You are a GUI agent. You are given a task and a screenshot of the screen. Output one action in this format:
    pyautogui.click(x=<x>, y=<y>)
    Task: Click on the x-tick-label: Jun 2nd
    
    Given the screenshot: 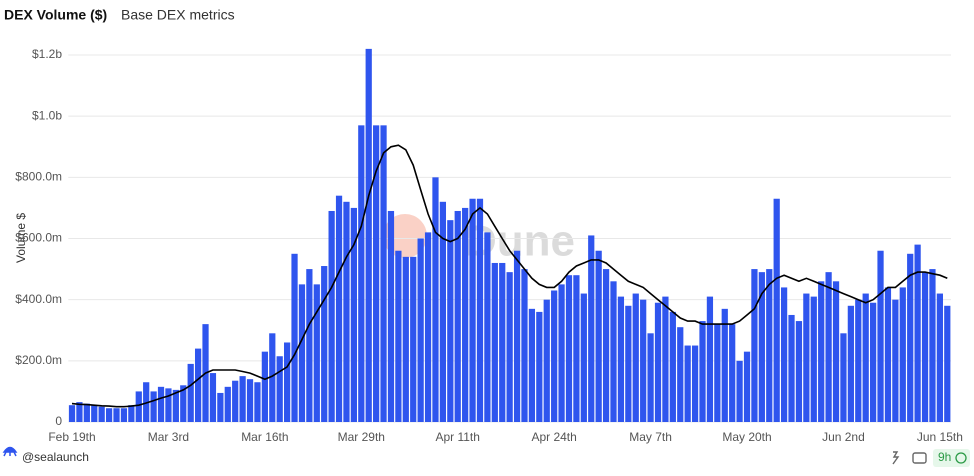 What is the action you would take?
    pyautogui.click(x=843, y=437)
    